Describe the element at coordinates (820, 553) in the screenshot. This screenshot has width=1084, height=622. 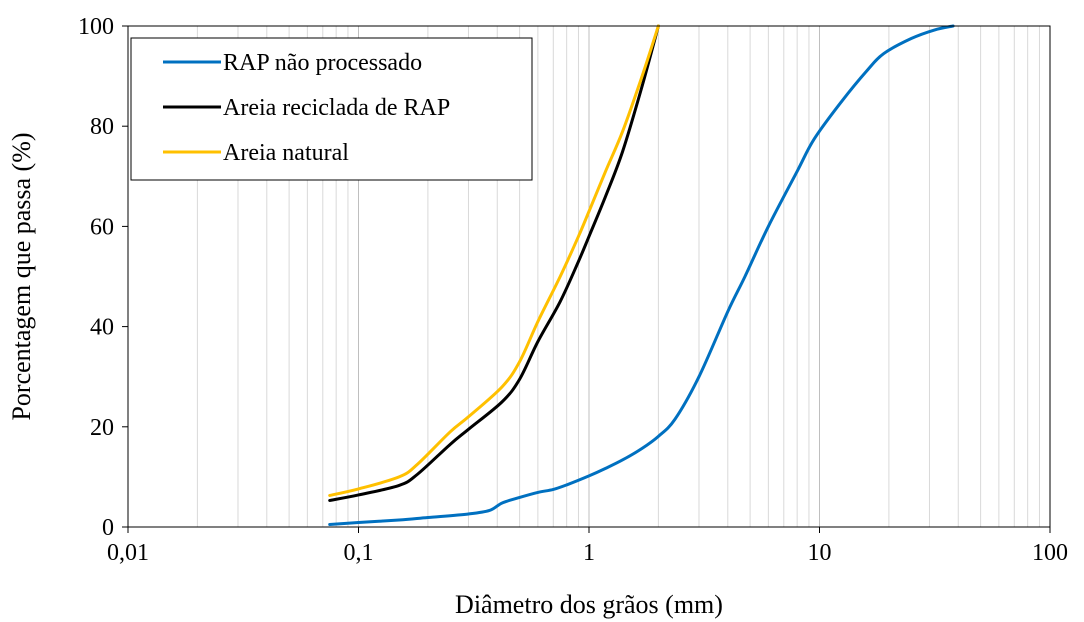
I see `x-tick-label: 10` at that location.